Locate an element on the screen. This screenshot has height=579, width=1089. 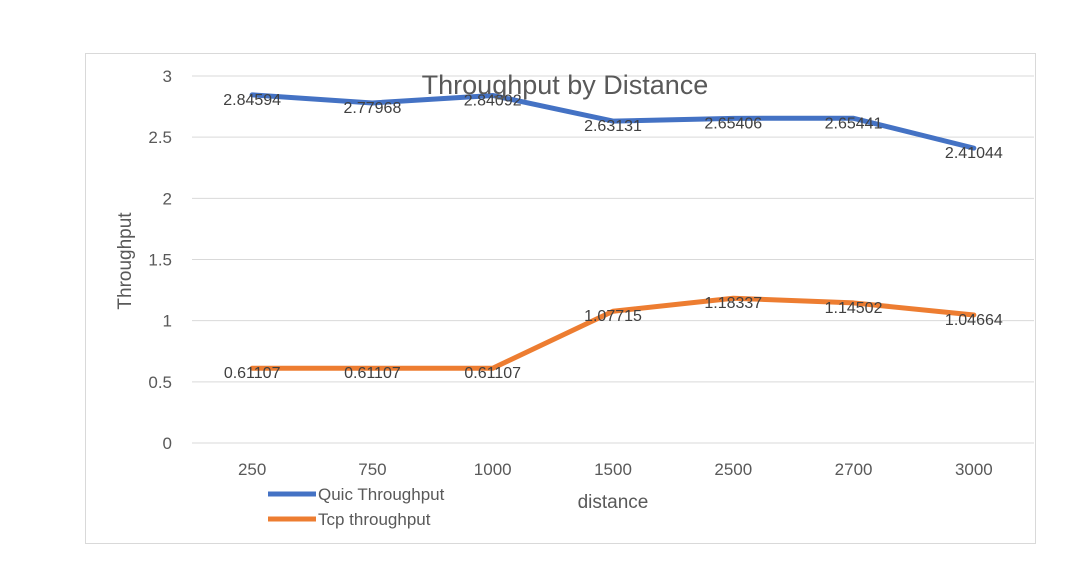
data-label: 2.65406 is located at coordinates (733, 123).